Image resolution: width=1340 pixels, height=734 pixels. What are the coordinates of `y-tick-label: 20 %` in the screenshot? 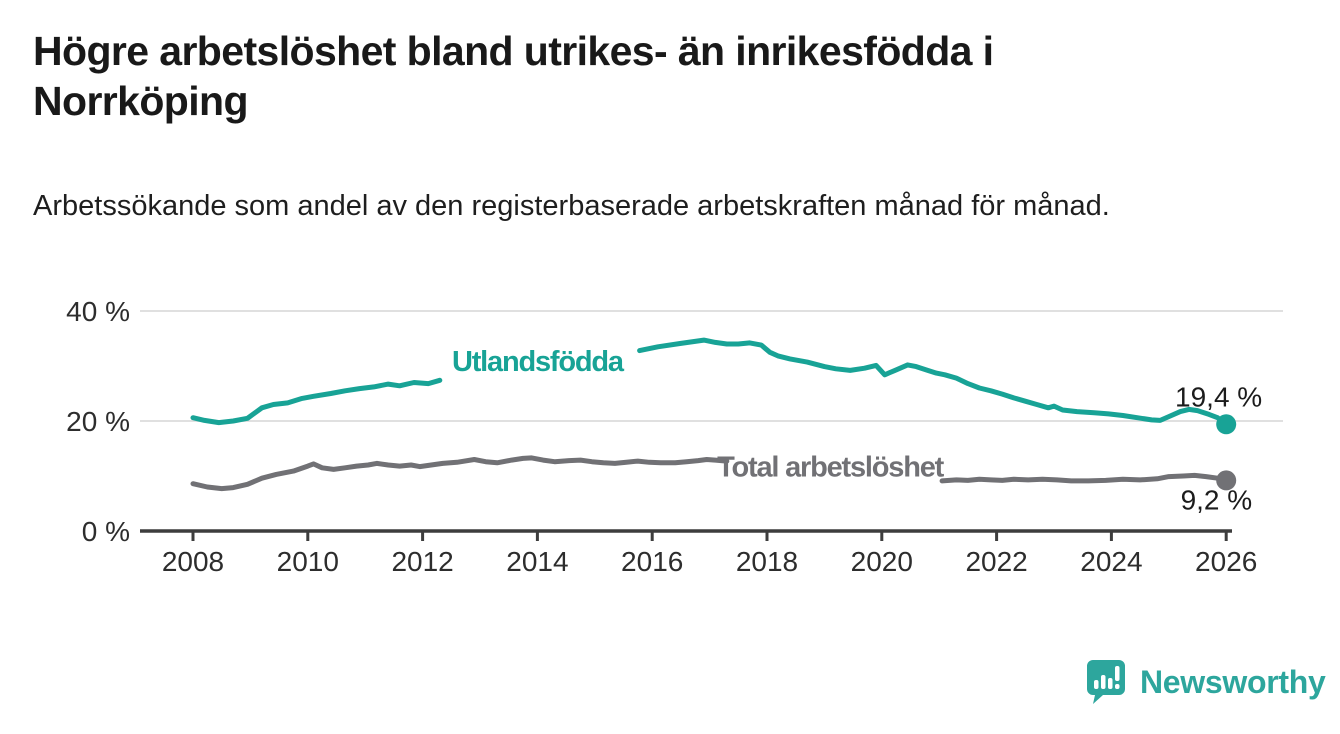 It's located at (98, 421).